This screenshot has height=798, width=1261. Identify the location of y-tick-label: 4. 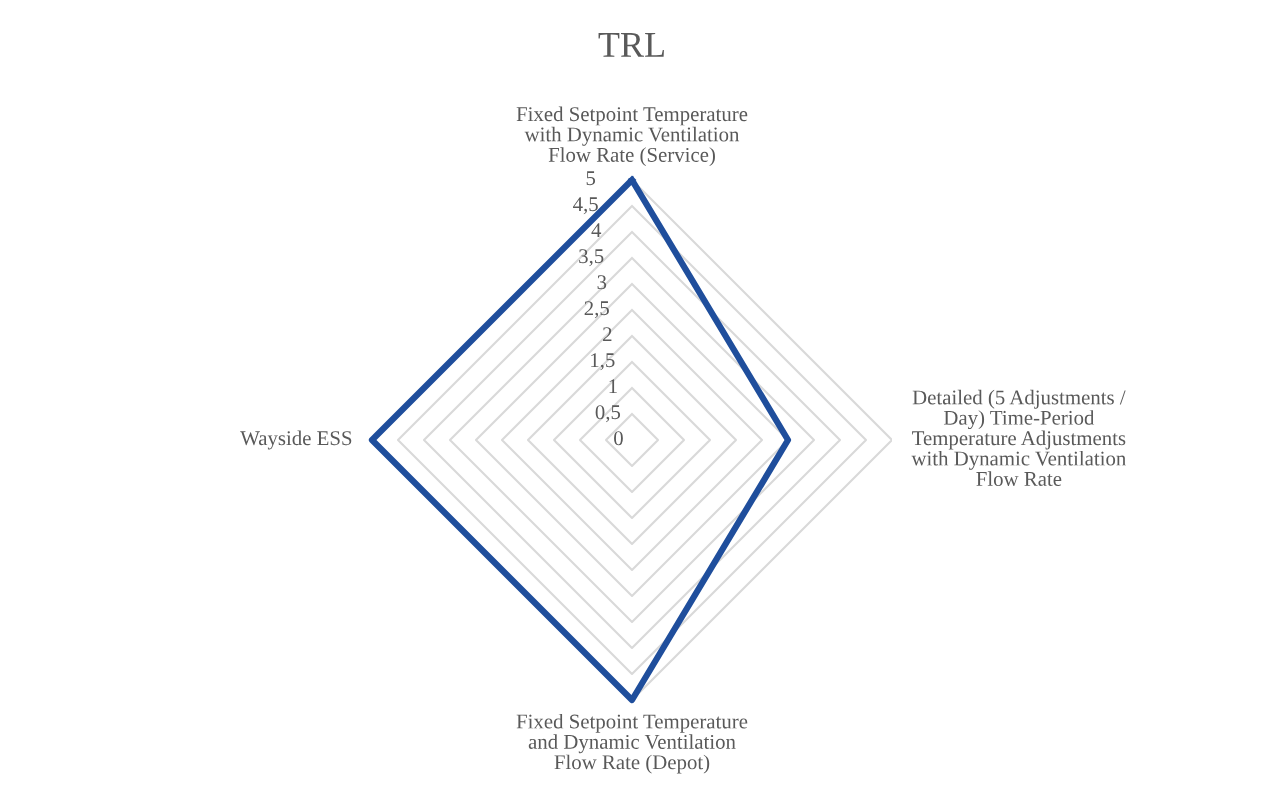
(596, 230).